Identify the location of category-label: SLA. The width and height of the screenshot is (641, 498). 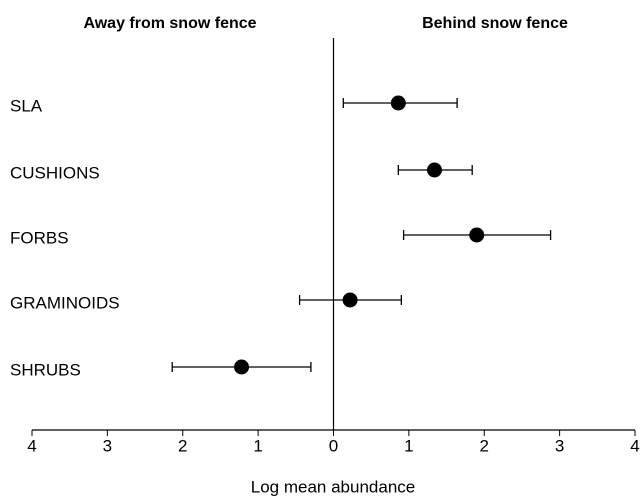
(26, 105).